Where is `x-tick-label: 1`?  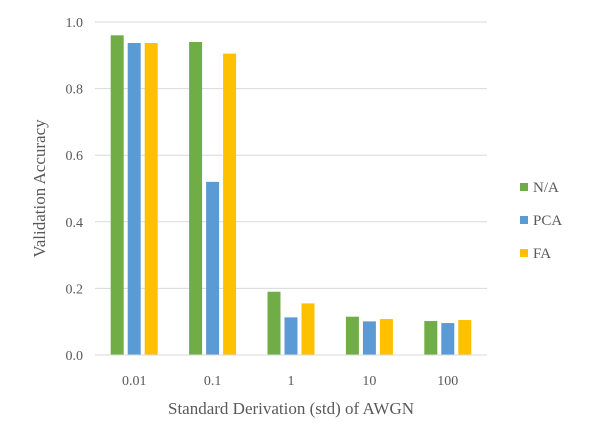 x-tick-label: 1 is located at coordinates (291, 381).